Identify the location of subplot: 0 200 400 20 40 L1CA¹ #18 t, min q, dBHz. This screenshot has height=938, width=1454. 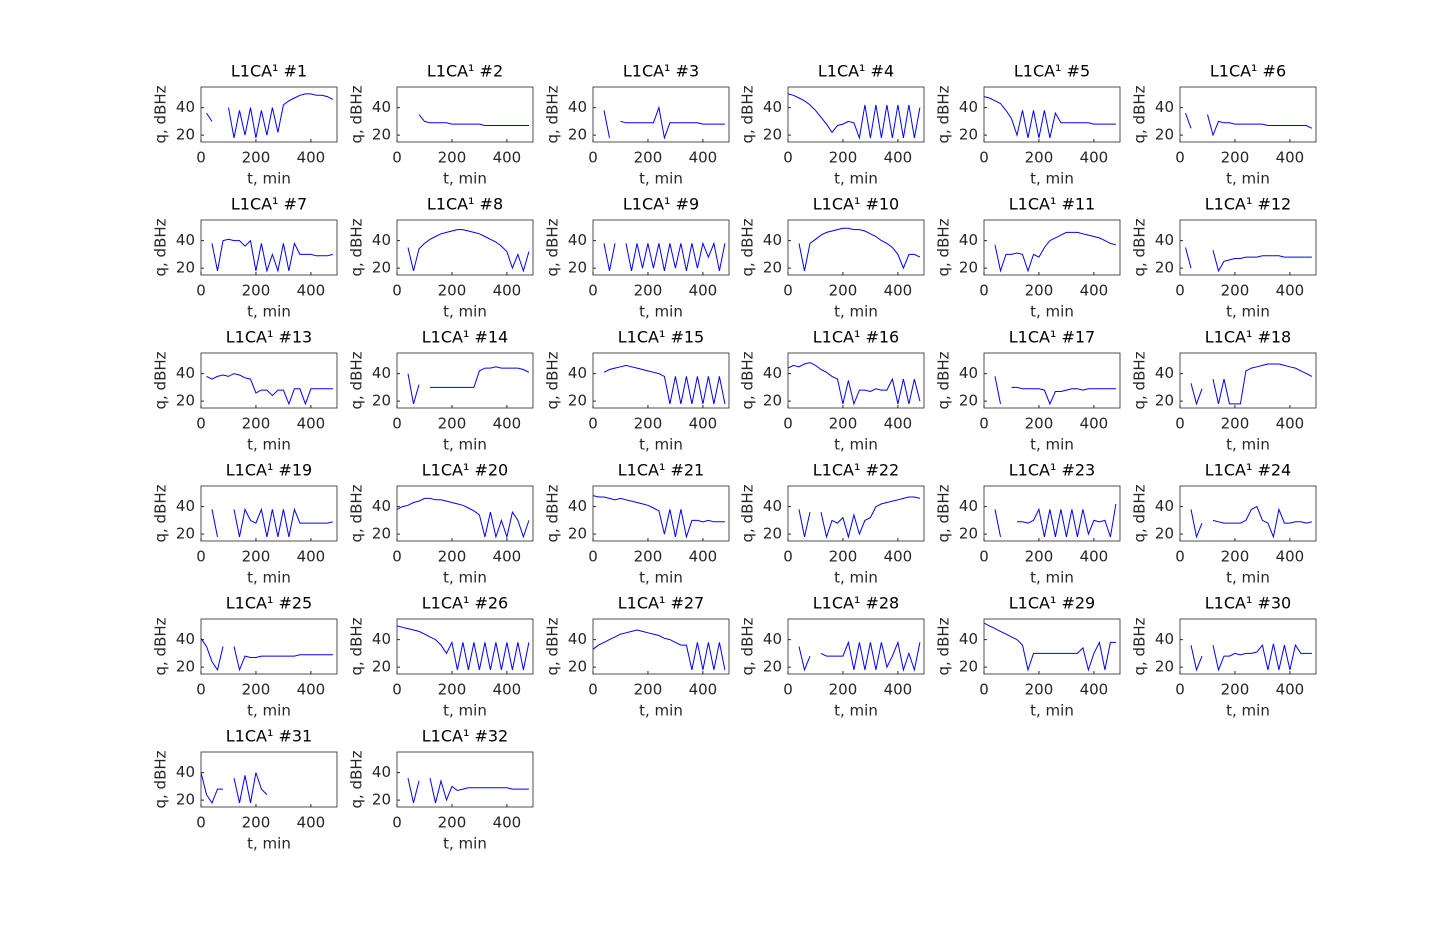
(1224, 391).